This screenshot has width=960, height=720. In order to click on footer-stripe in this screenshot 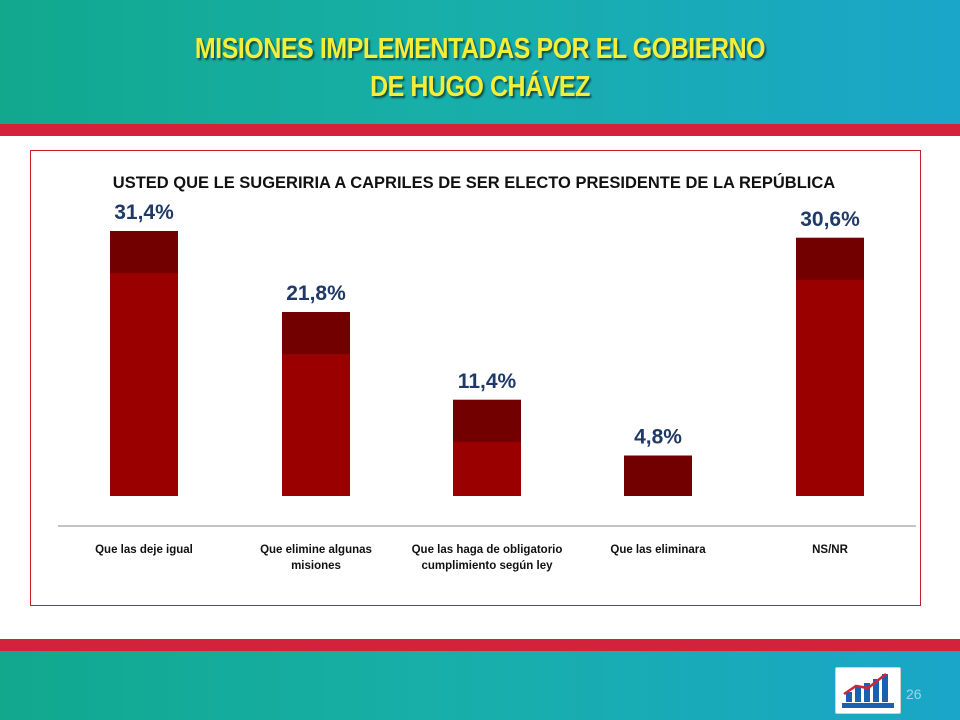, I will do `click(480, 645)`.